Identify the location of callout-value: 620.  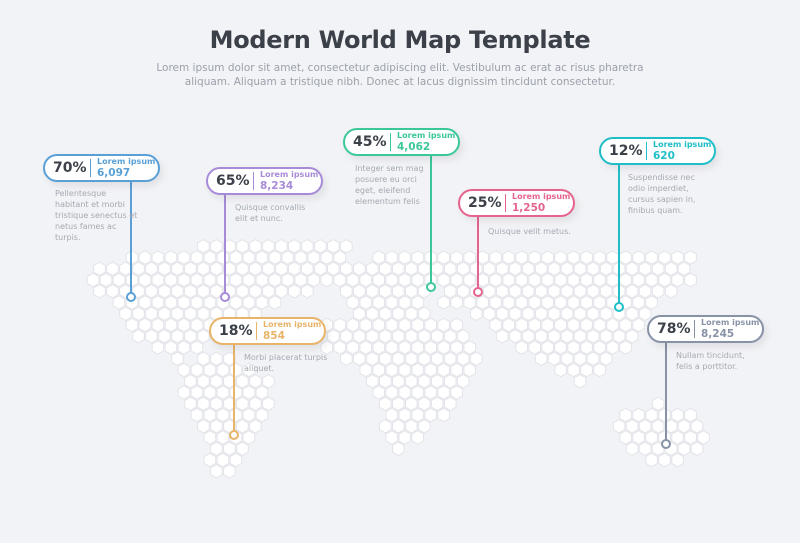
(664, 156).